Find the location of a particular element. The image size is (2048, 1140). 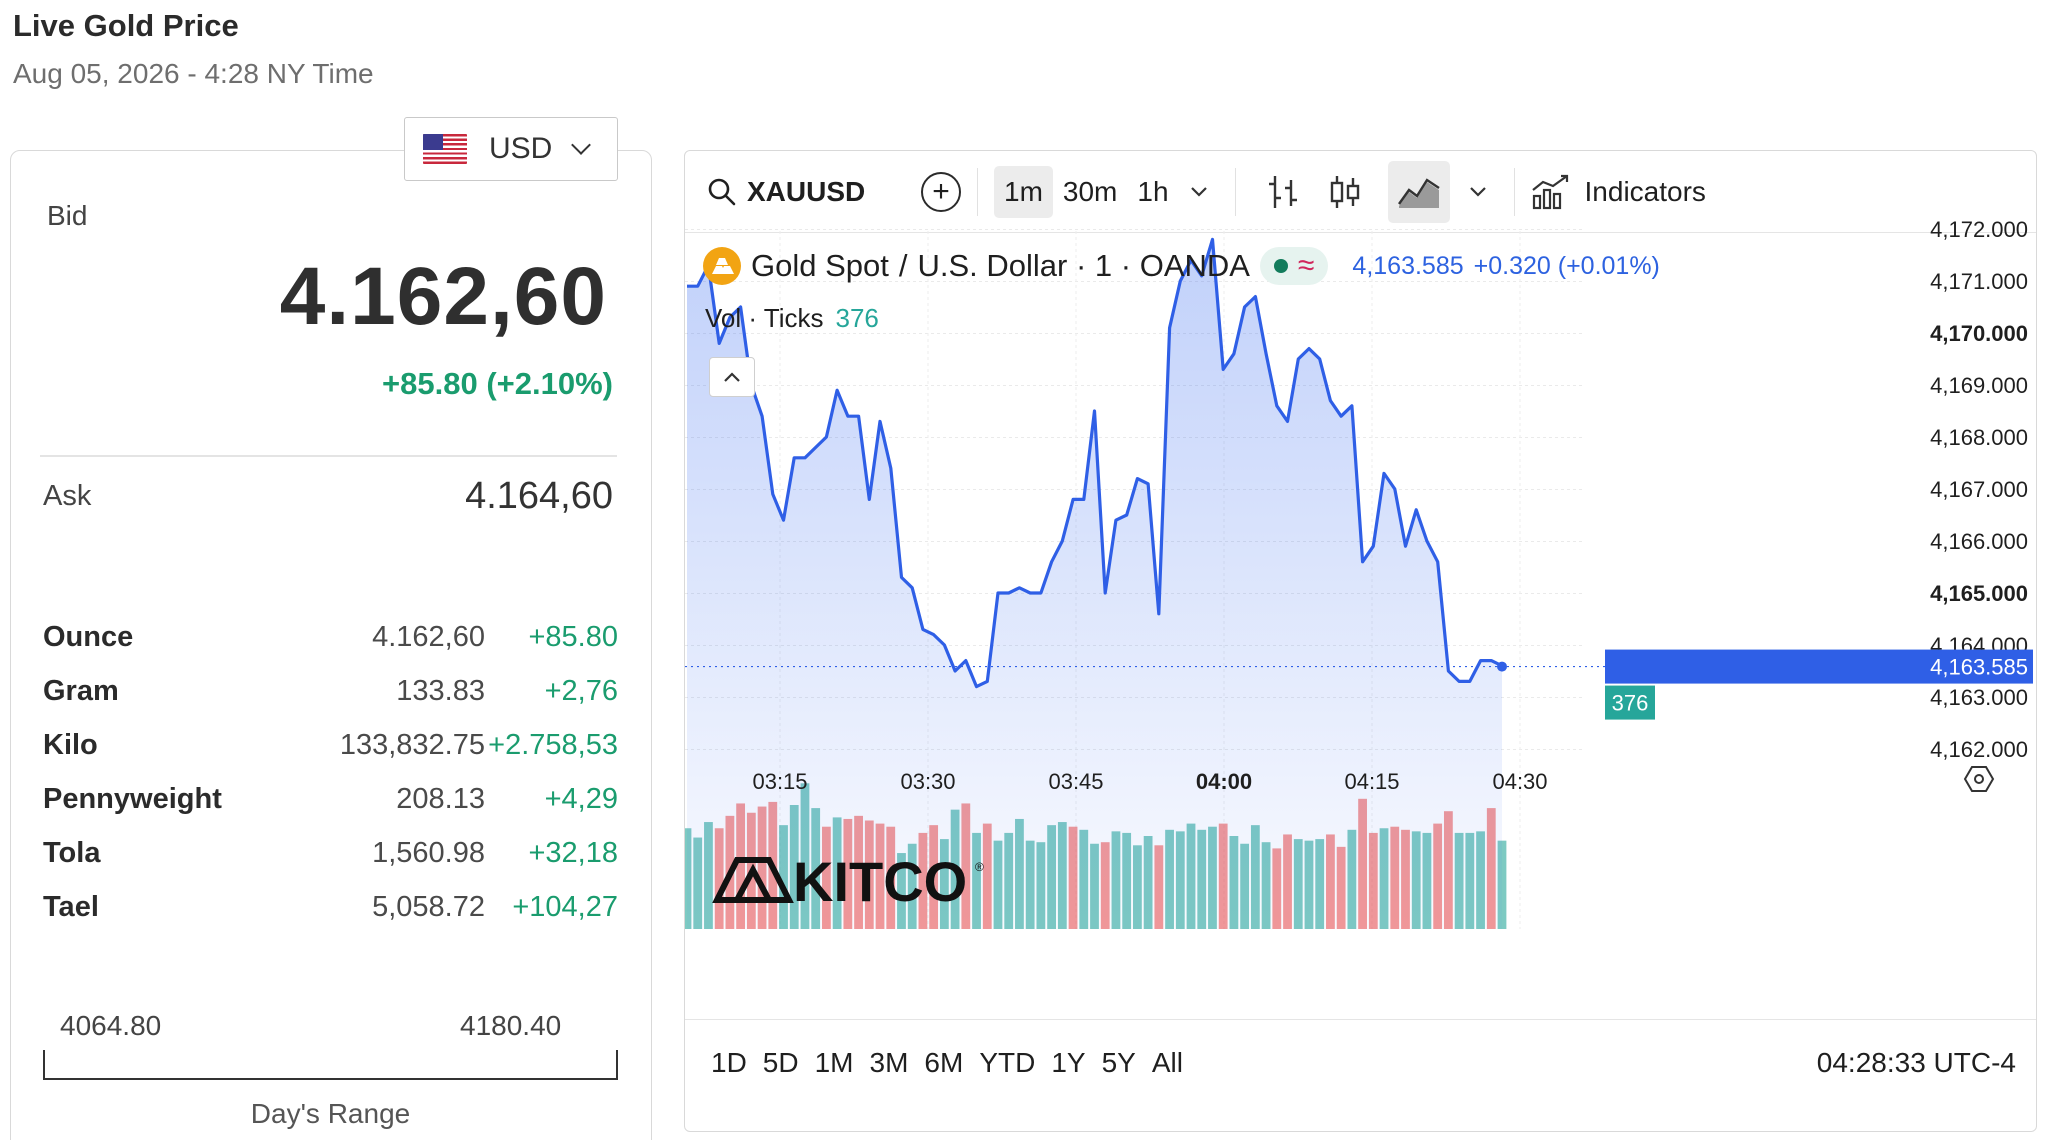

currency-label: USD is located at coordinates (521, 148).